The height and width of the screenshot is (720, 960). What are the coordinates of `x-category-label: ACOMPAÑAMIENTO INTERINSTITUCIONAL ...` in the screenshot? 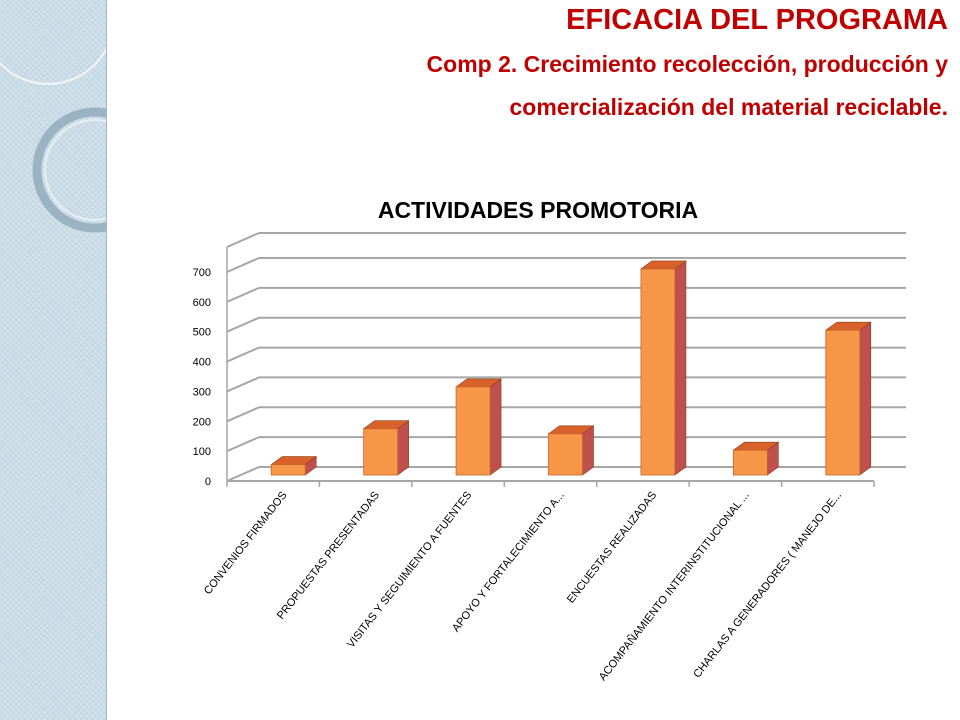 It's located at (674, 586).